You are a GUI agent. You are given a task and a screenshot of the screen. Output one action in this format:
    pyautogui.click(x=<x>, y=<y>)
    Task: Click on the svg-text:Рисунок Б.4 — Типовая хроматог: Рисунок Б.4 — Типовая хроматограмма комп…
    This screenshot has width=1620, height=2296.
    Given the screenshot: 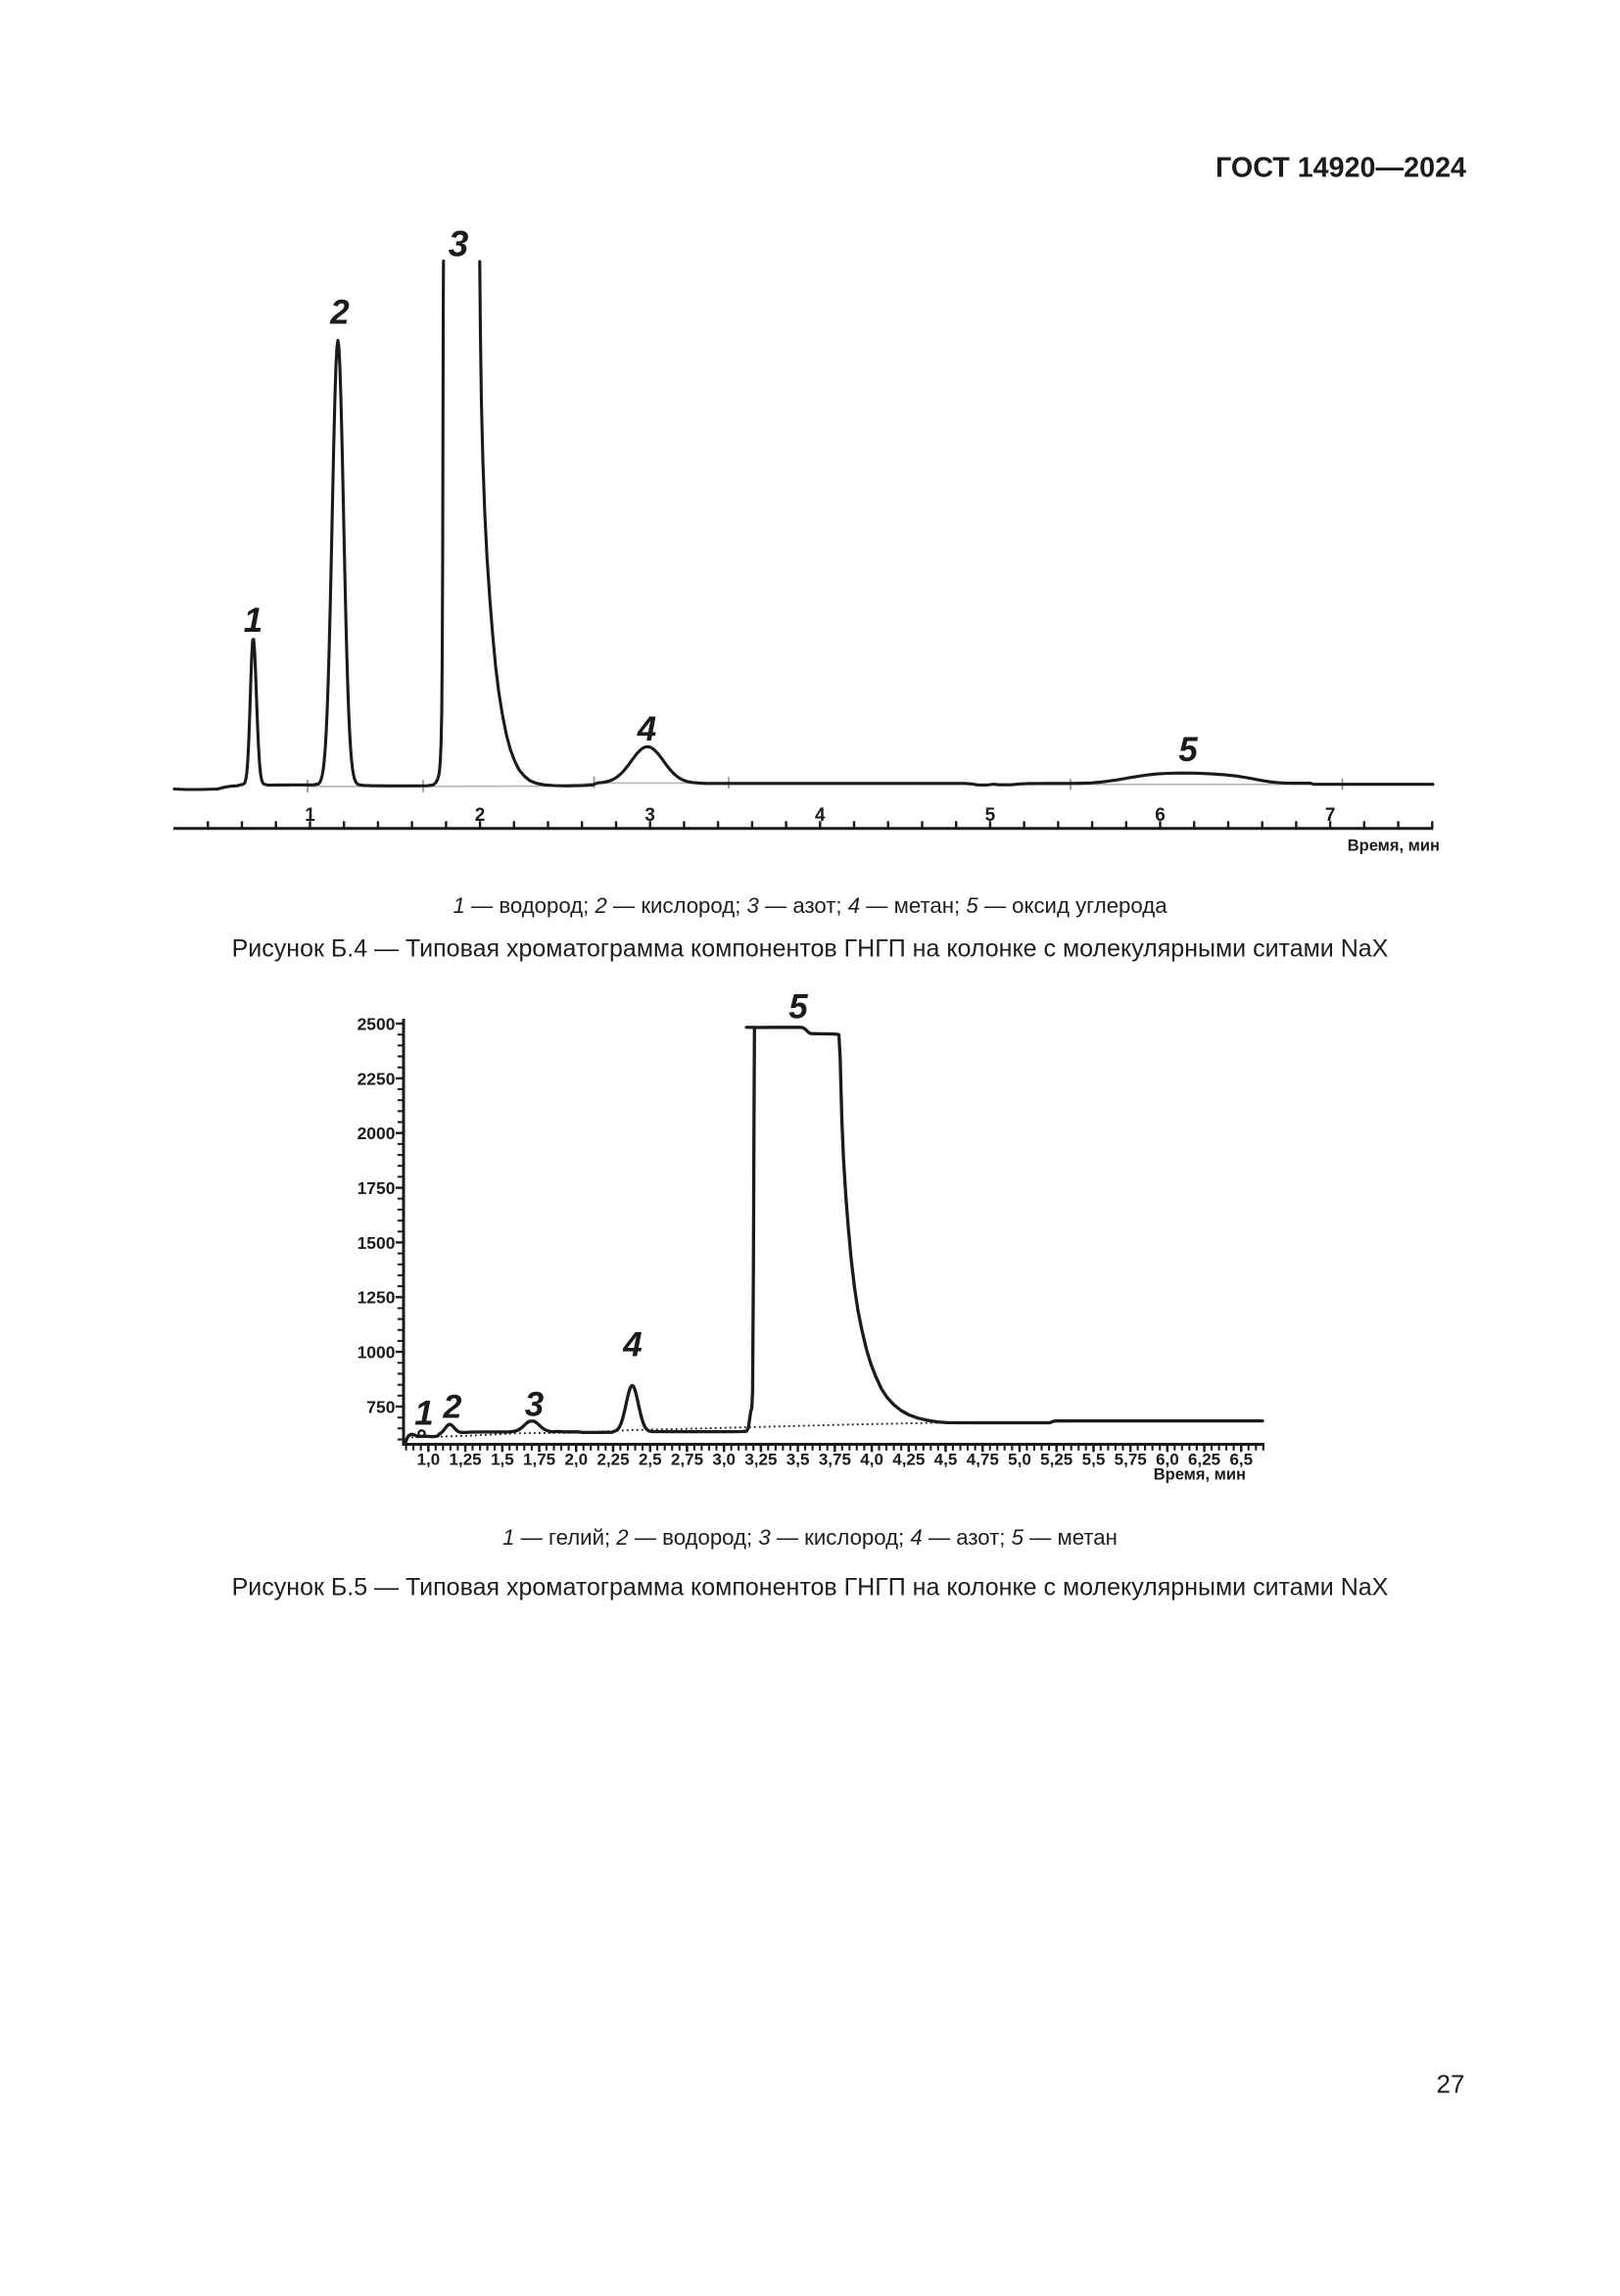 What is the action you would take?
    pyautogui.click(x=810, y=949)
    